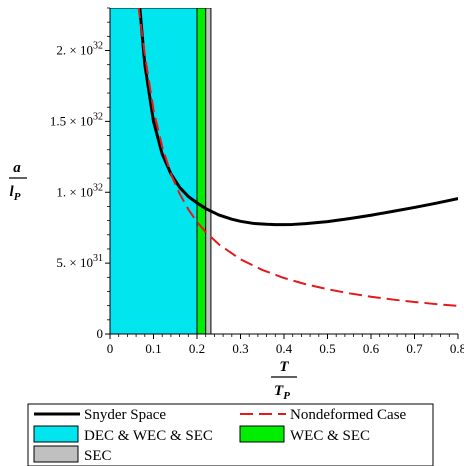 The image size is (464, 466). Describe the element at coordinates (153, 348) in the screenshot. I see `x-tick-label: 0.1` at that location.